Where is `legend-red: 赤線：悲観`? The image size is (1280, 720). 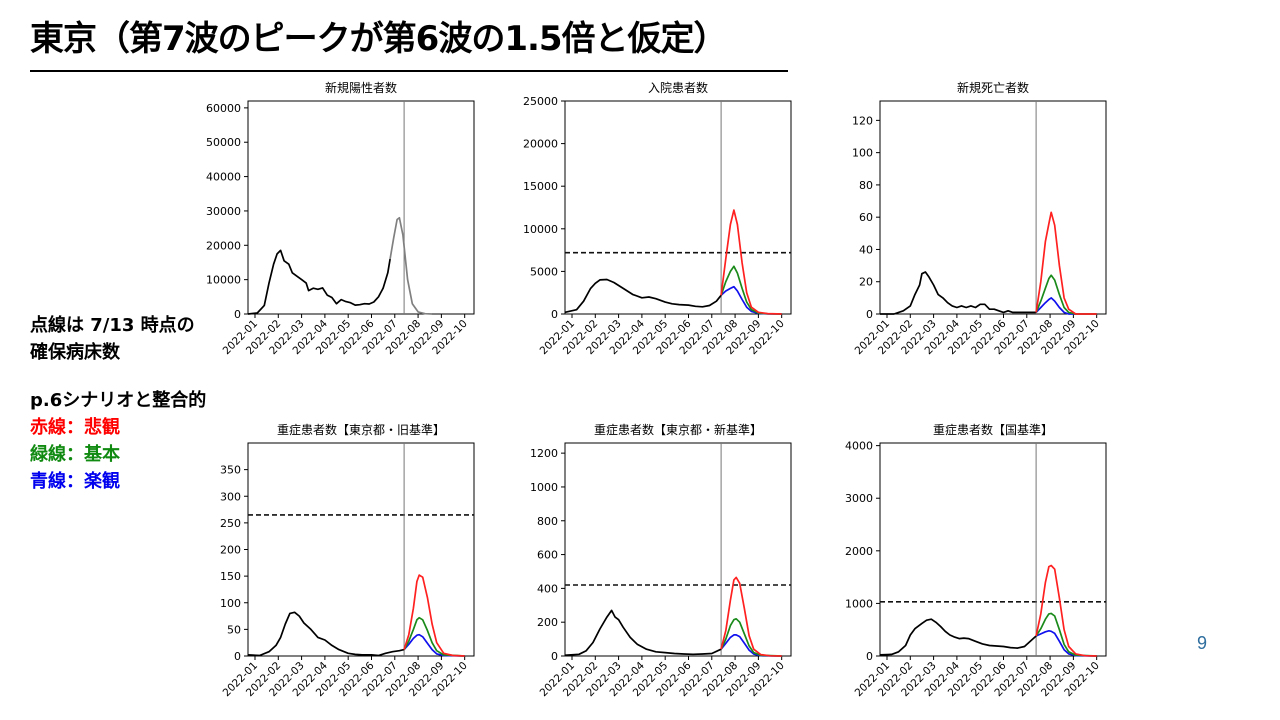 legend-red: 赤線：悲観 is located at coordinates (75, 427).